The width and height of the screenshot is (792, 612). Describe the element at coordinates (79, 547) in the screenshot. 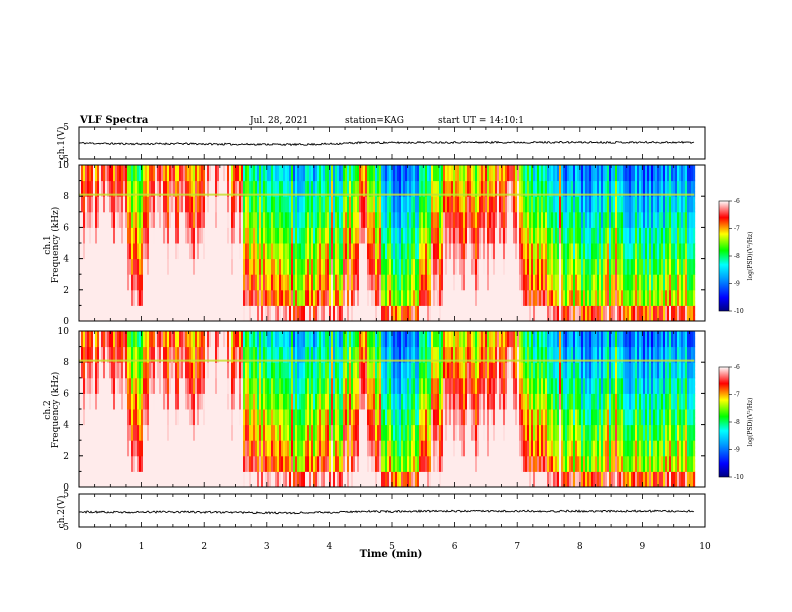

I see `x-tick-label: 0` at that location.